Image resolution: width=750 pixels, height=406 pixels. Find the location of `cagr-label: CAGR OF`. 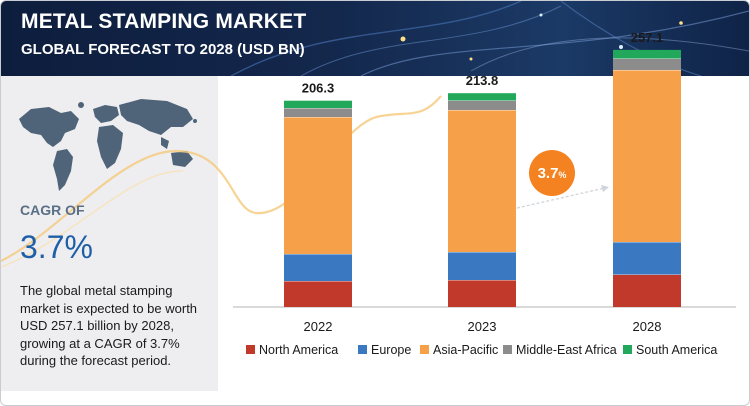

cagr-label: CAGR OF is located at coordinates (52, 210).